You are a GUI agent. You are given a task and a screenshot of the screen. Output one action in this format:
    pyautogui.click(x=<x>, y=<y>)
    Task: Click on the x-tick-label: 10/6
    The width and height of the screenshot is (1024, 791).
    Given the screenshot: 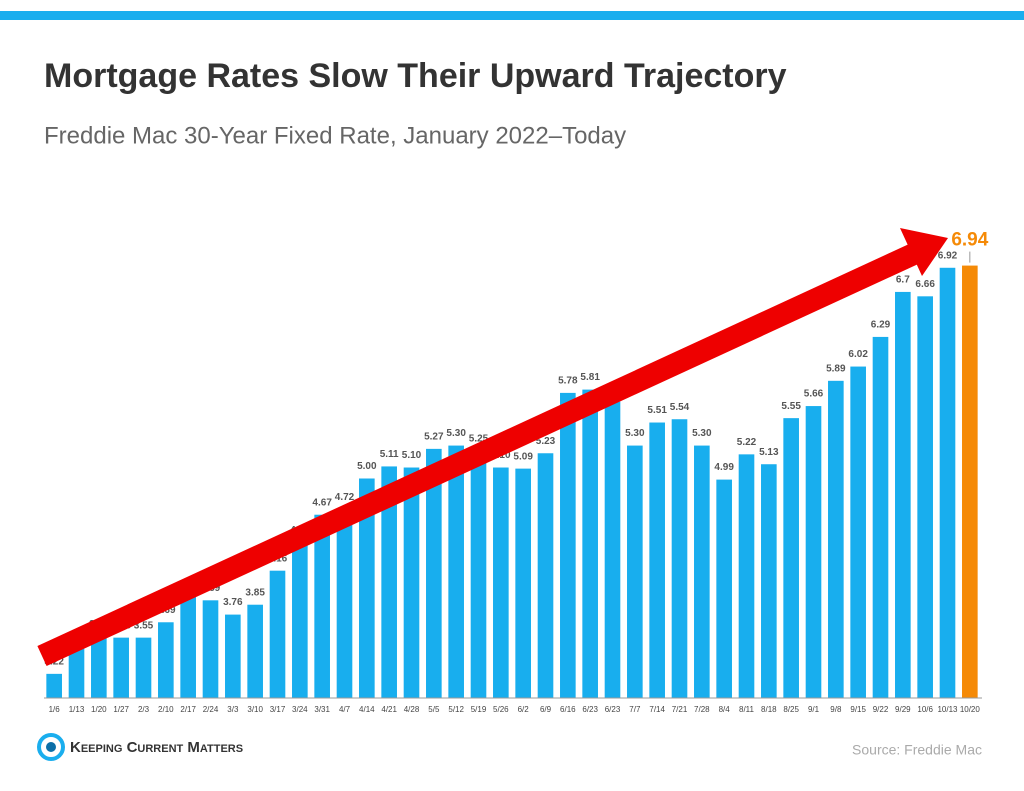 What is the action you would take?
    pyautogui.click(x=925, y=709)
    